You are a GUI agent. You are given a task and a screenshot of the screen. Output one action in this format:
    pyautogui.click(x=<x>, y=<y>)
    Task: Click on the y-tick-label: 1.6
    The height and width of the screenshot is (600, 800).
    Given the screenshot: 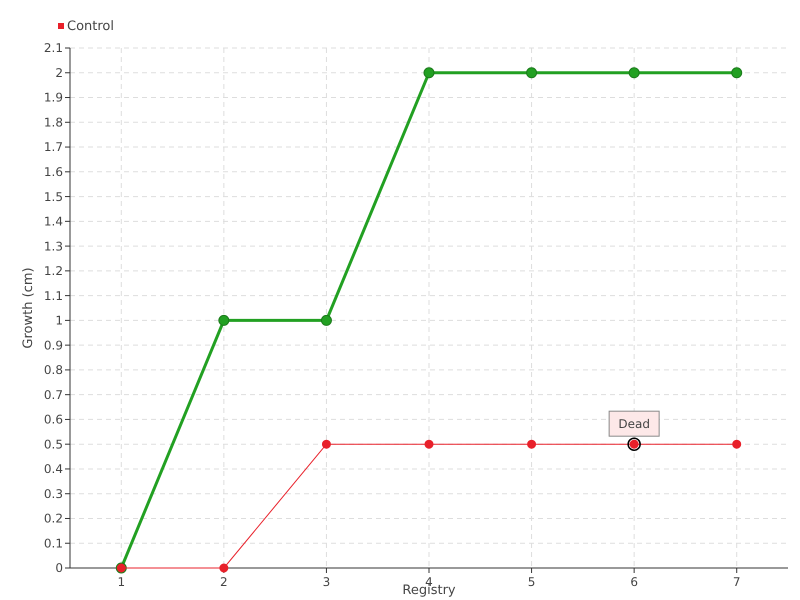 What is the action you would take?
    pyautogui.click(x=53, y=172)
    